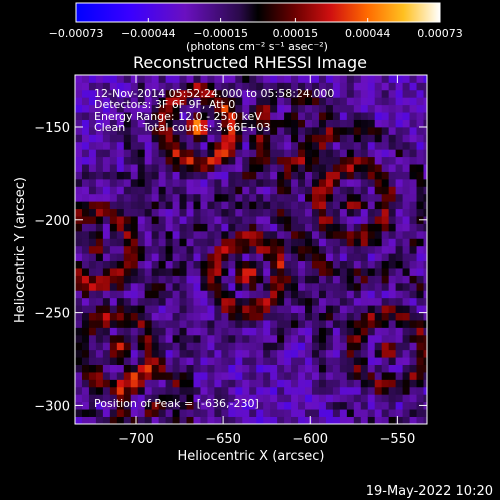  What do you see at coordinates (250, 62) in the screenshot?
I see `chart-title: Reconstructed RHESSI Image` at bounding box center [250, 62].